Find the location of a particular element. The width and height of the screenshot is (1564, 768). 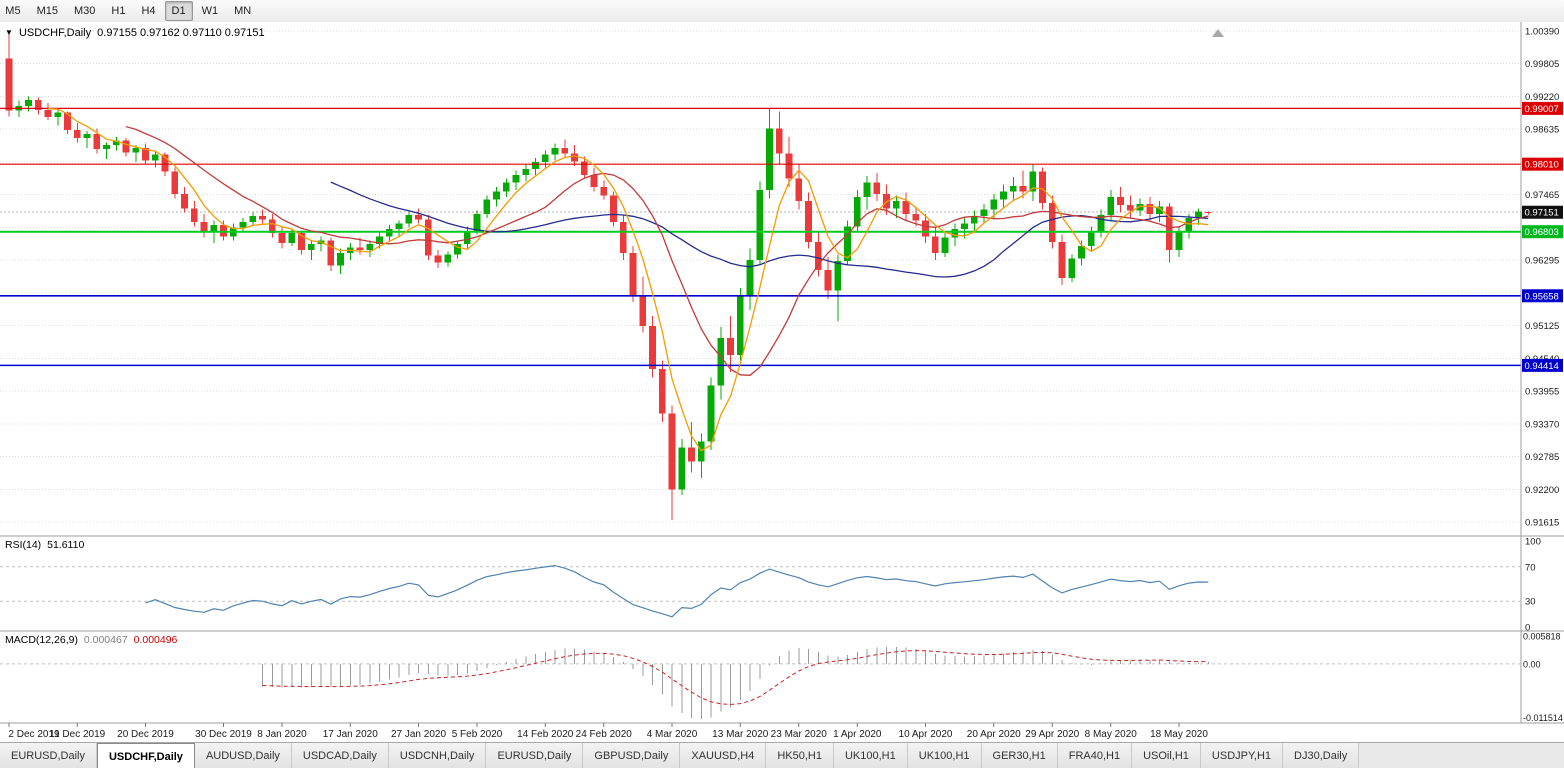

price-scale-label: 0.92785 is located at coordinates (1542, 457).